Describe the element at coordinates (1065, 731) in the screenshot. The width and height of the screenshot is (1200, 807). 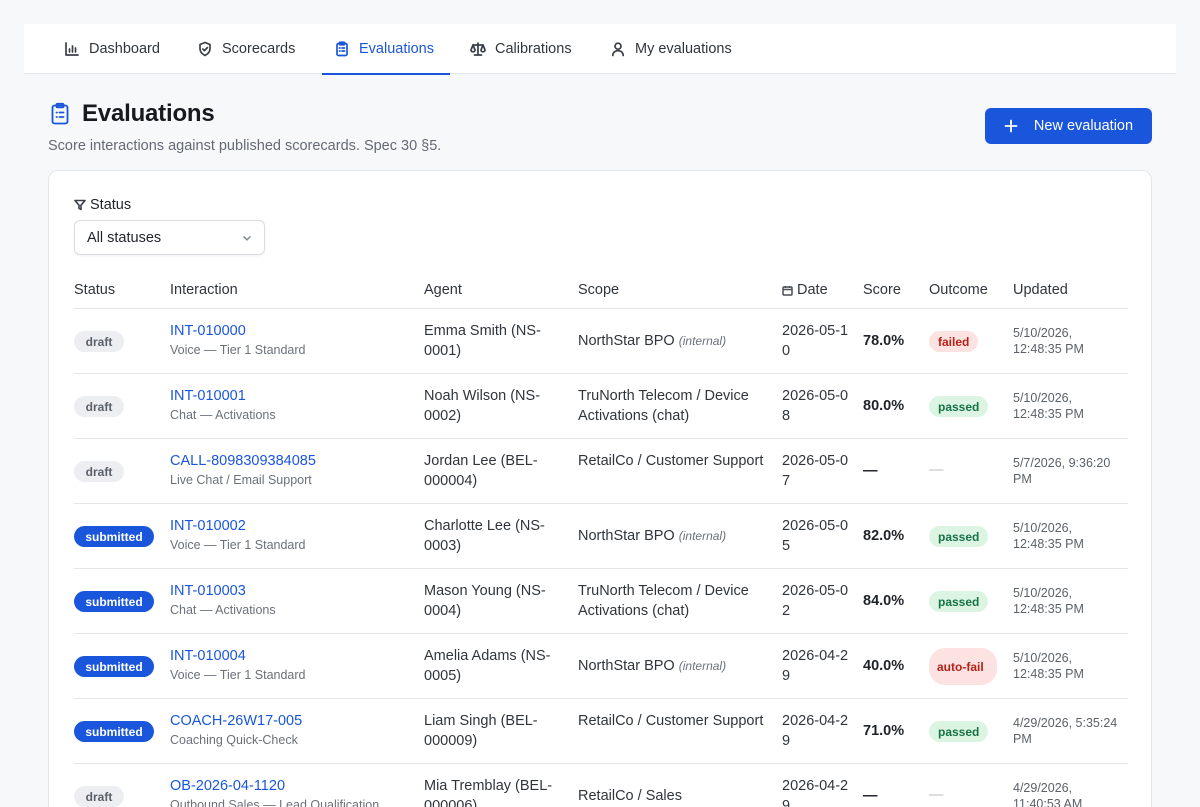
I see `updated-cell: 4/29/2026, 5:35:24 PM` at that location.